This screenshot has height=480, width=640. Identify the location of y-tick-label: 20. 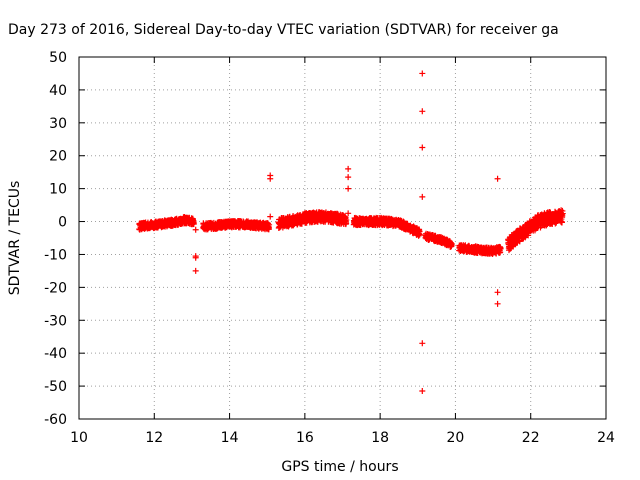
(58, 157).